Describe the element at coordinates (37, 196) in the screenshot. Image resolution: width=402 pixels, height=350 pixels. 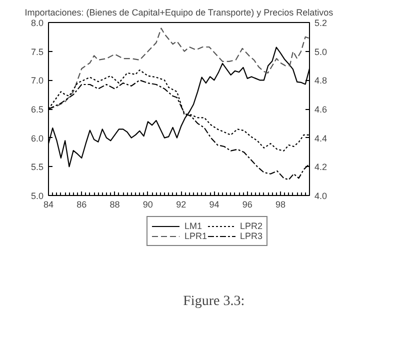
I see `y-tick-label: 5.0` at that location.